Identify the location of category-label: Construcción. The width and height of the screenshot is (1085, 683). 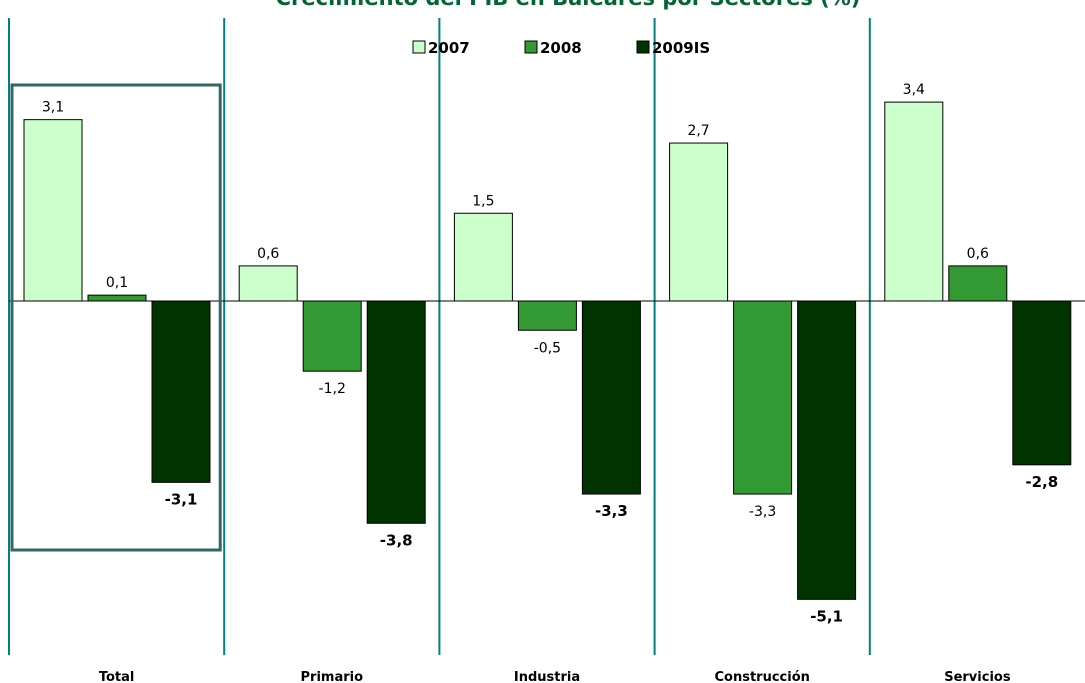
(761, 676).